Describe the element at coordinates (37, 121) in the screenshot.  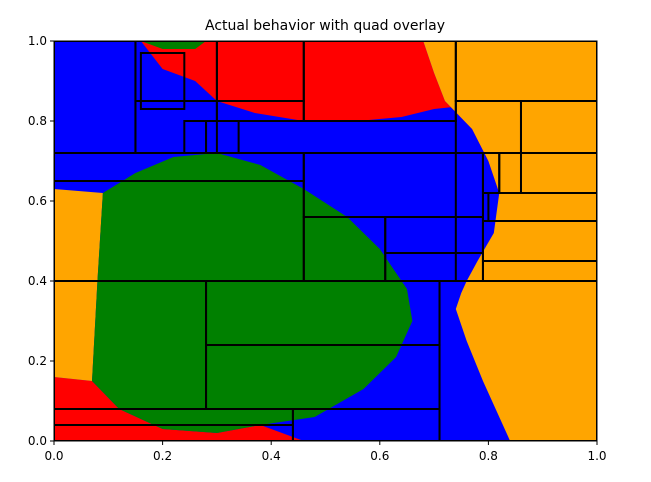
I see `y-tick-label: 0.8` at that location.